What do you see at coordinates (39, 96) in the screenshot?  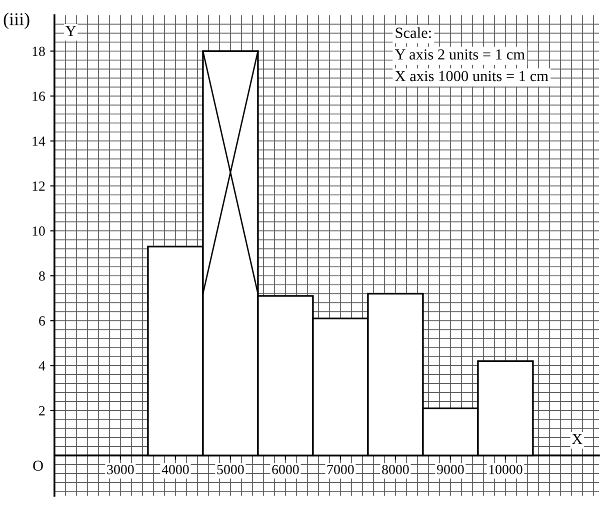 I see `y-tick-label: 16` at bounding box center [39, 96].